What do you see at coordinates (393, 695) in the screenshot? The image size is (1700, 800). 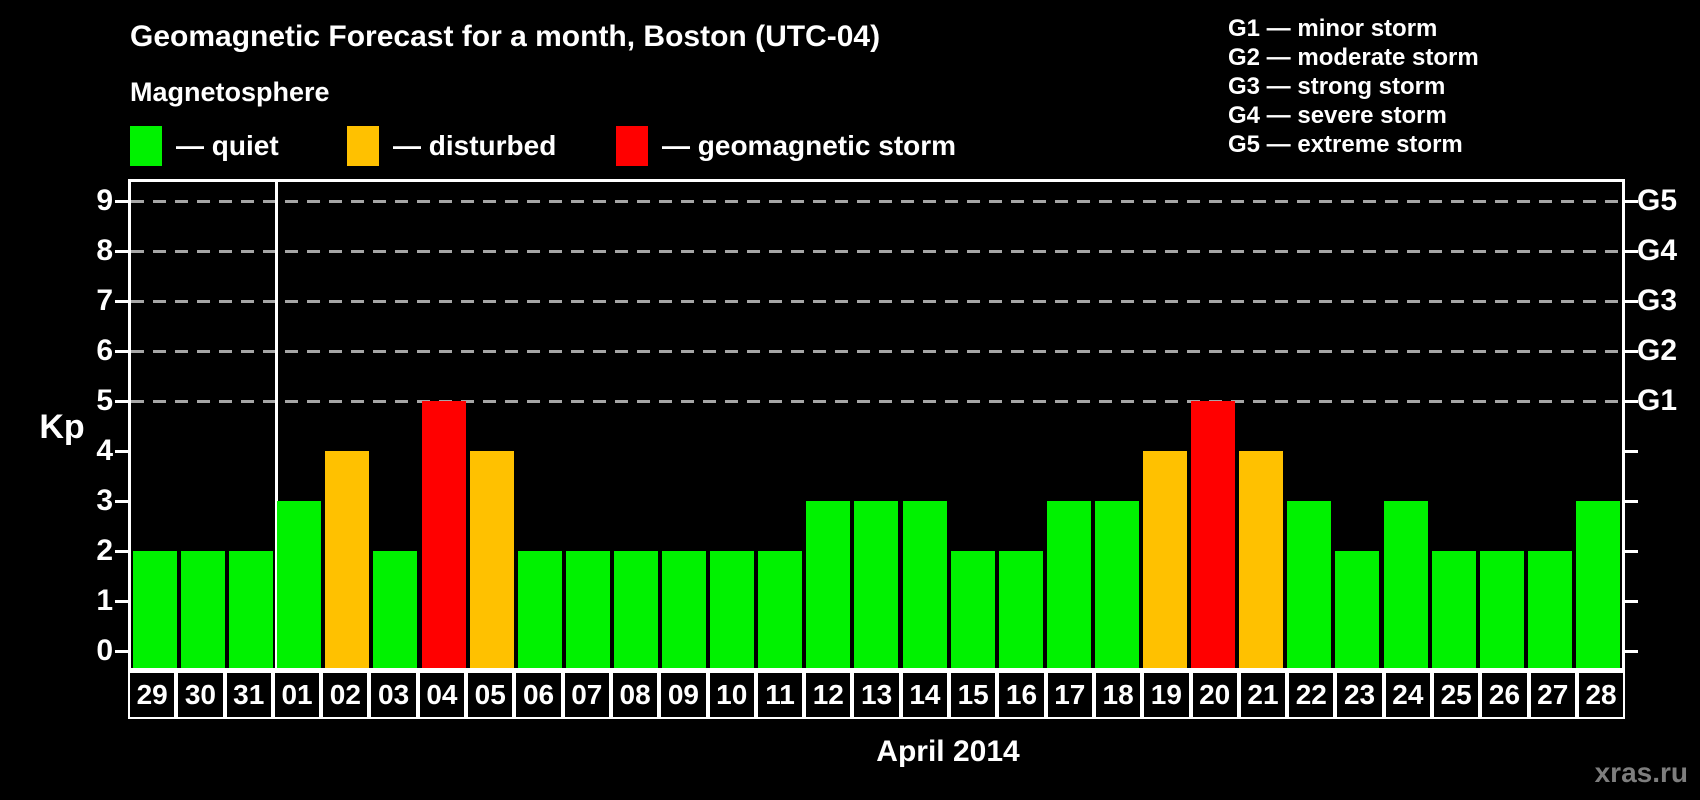 I see `day-label-cell-03: 03` at bounding box center [393, 695].